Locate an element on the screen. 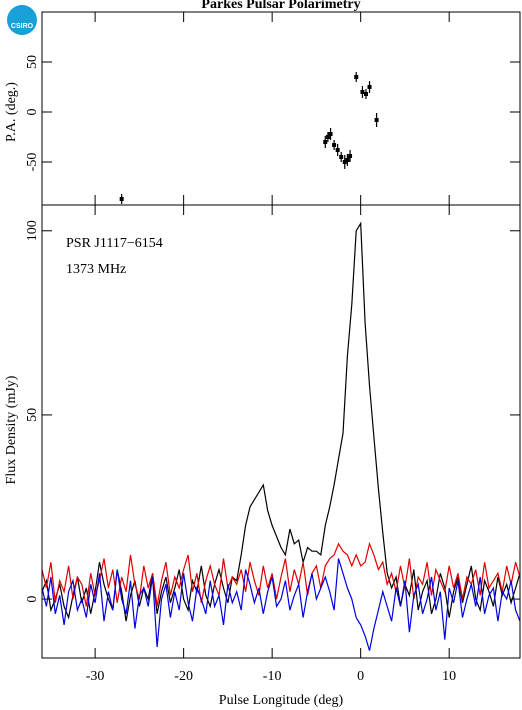 This screenshot has width=522, height=710. x-tick-label: -30 is located at coordinates (95, 676).